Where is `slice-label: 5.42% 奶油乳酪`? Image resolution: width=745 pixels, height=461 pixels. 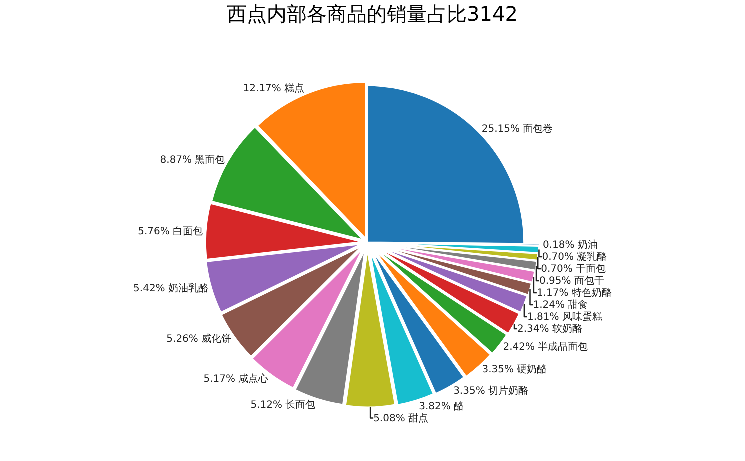
slice-label: 5.42% 奶油乳酪 is located at coordinates (171, 288).